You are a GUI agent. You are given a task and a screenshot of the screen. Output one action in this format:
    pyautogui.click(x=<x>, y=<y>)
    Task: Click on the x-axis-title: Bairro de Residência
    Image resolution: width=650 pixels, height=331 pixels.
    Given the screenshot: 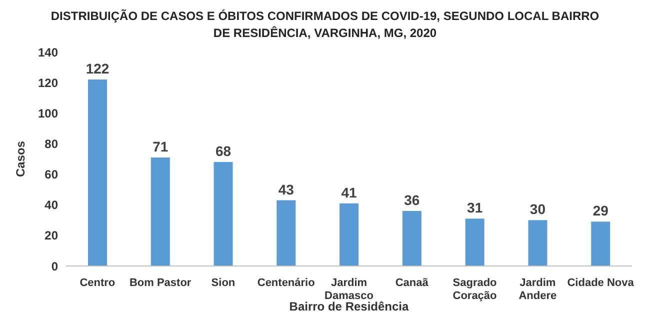 What is the action you would take?
    pyautogui.click(x=349, y=307)
    